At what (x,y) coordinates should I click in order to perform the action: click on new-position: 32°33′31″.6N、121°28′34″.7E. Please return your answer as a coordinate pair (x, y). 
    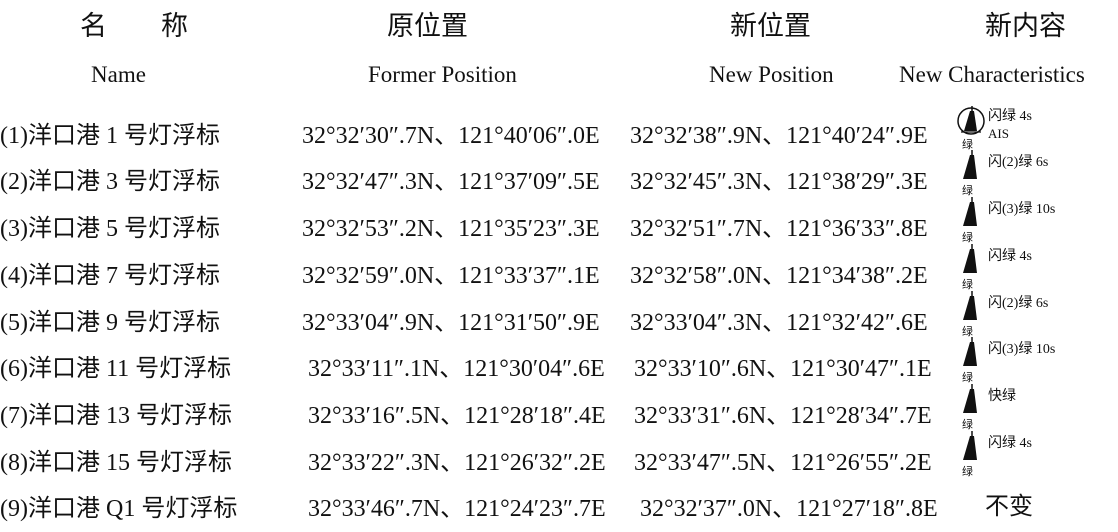
    Looking at the image, I should click on (783, 416).